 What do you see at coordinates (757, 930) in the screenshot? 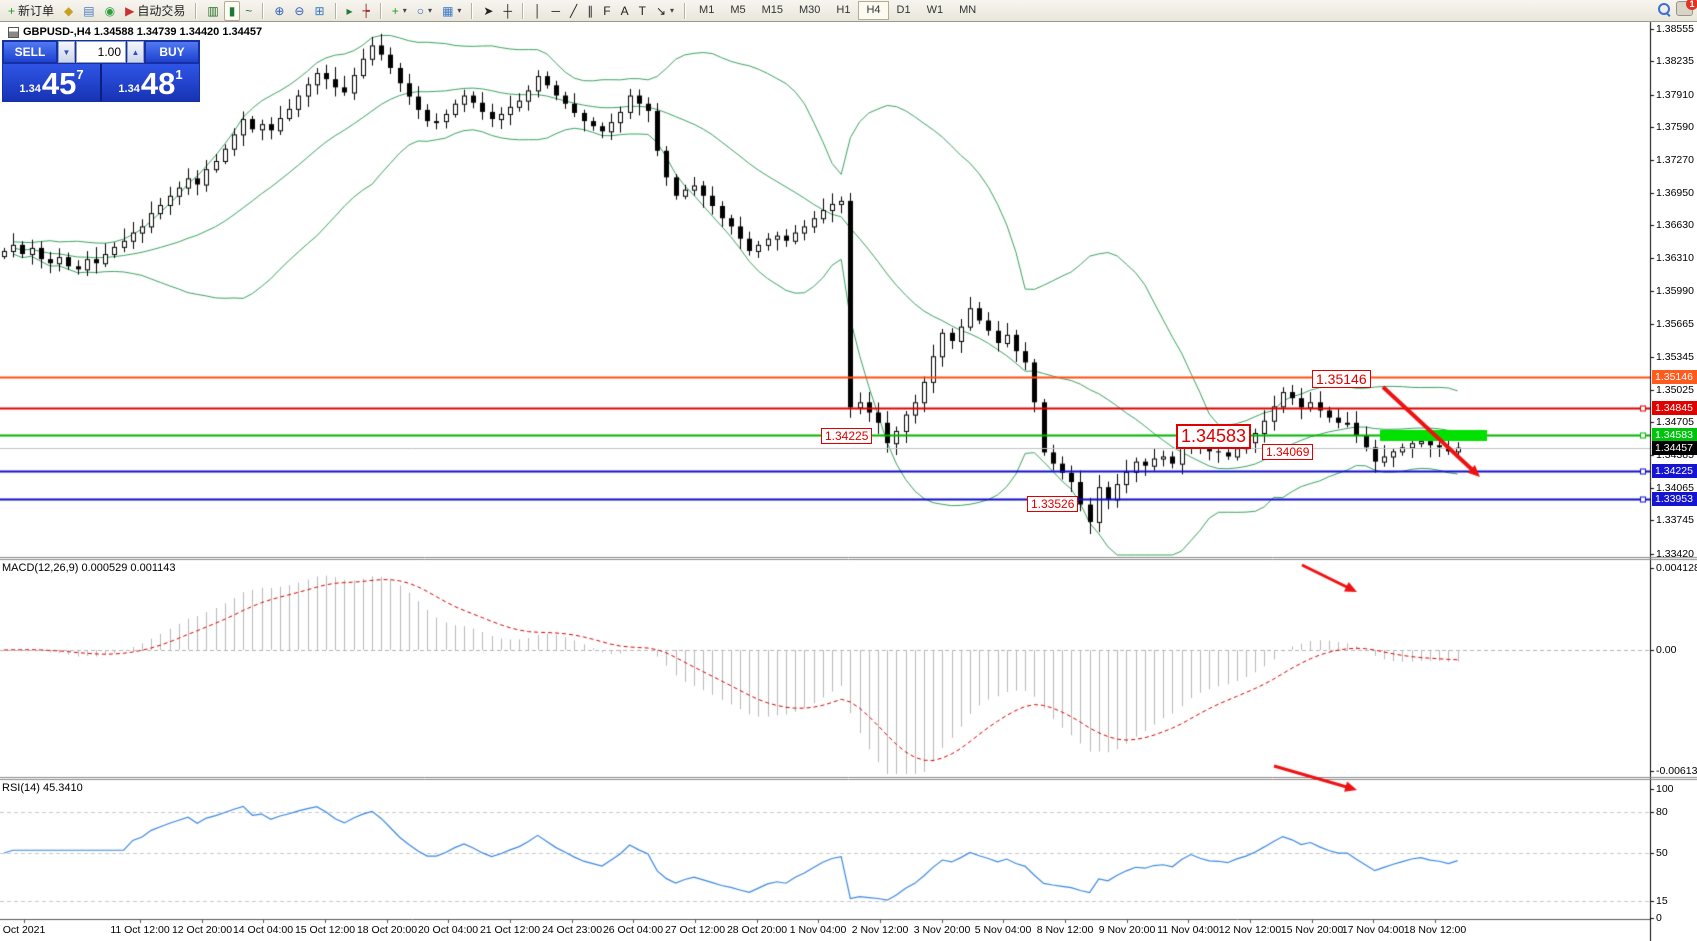
I see `time-tick-label: 28 Oct 20:00` at bounding box center [757, 930].